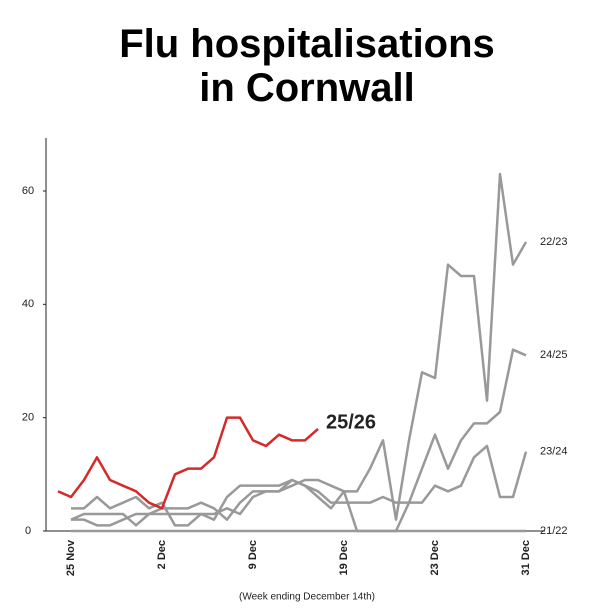  What do you see at coordinates (253, 554) in the screenshot?
I see `x-tick-label: 9 Dec` at bounding box center [253, 554].